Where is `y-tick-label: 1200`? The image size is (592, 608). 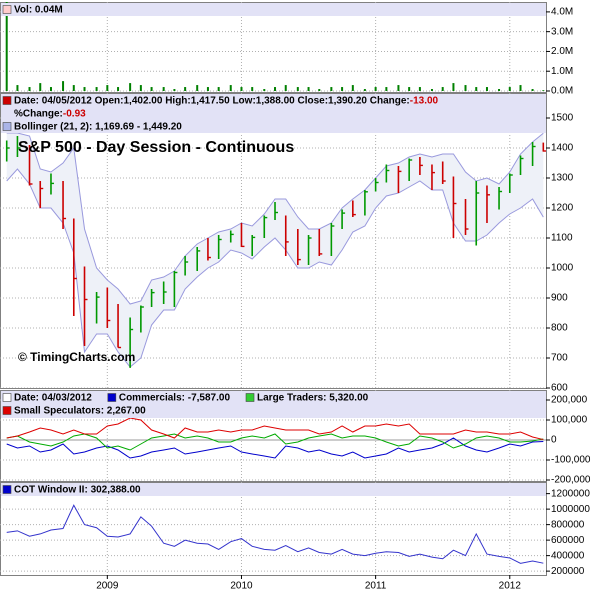 y-tick-label: 1200 is located at coordinates (562, 208).